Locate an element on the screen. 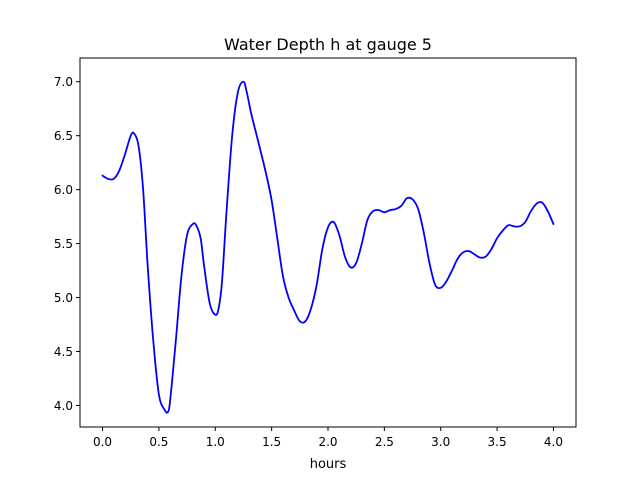 The width and height of the screenshot is (640, 480). x-tick-label: 4.0 is located at coordinates (553, 442).